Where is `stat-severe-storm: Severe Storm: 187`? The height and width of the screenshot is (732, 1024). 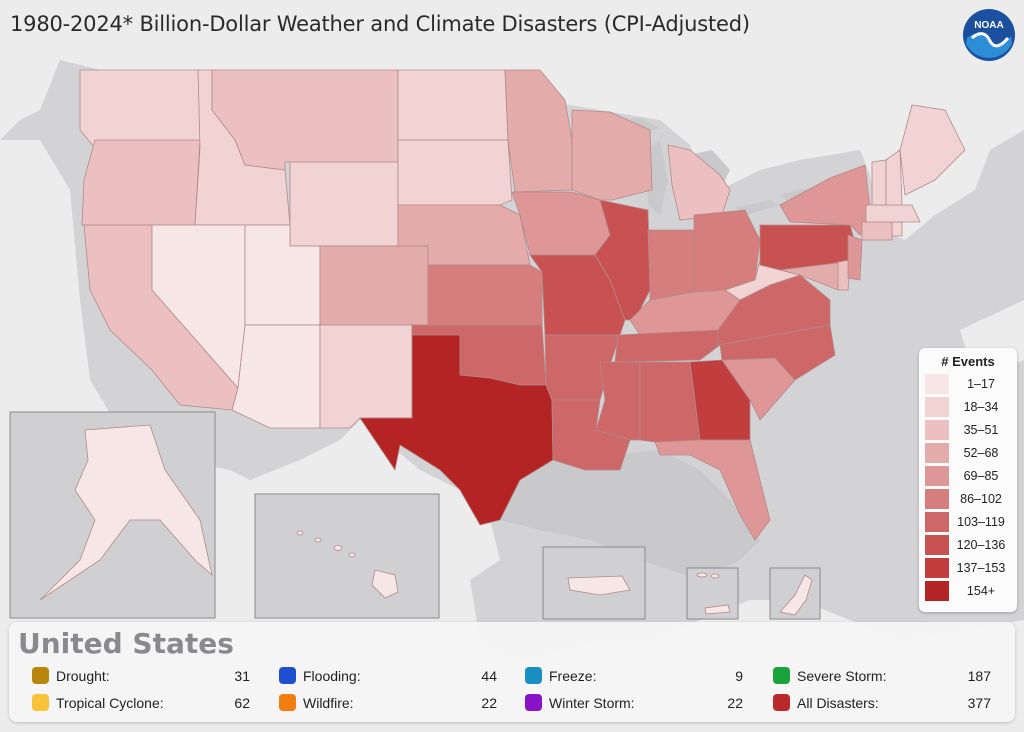
stat-severe-storm: Severe Storm: 187 is located at coordinates (882, 676).